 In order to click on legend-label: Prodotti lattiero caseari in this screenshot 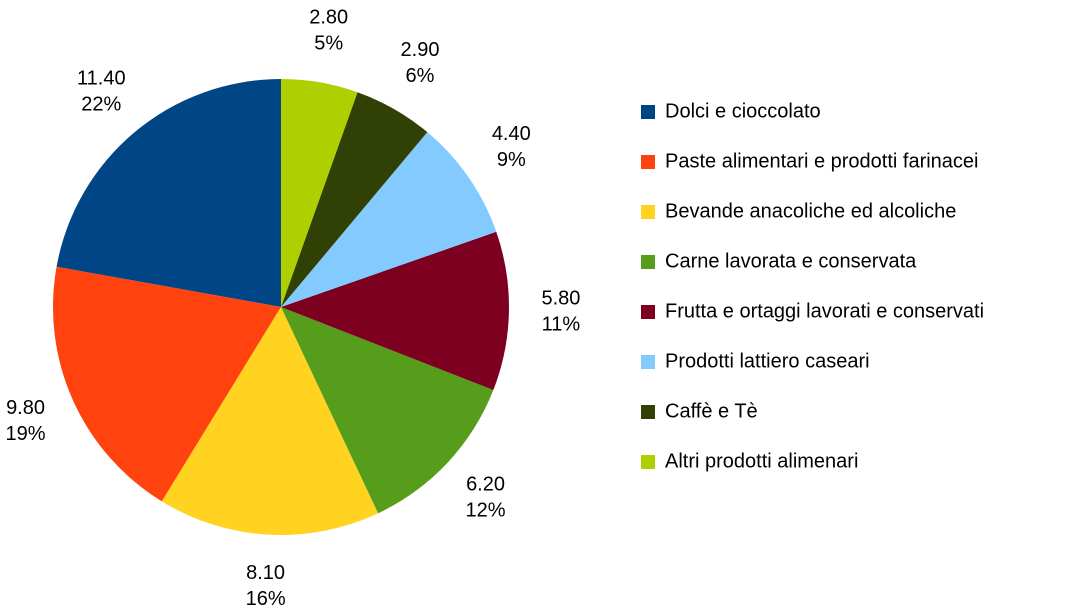, I will do `click(767, 361)`.